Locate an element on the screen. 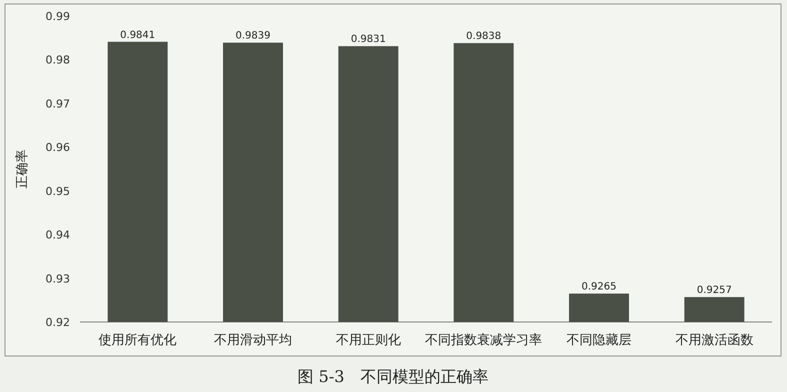 The width and height of the screenshot is (787, 392). y-axis-title: 正确率 is located at coordinates (22, 169).